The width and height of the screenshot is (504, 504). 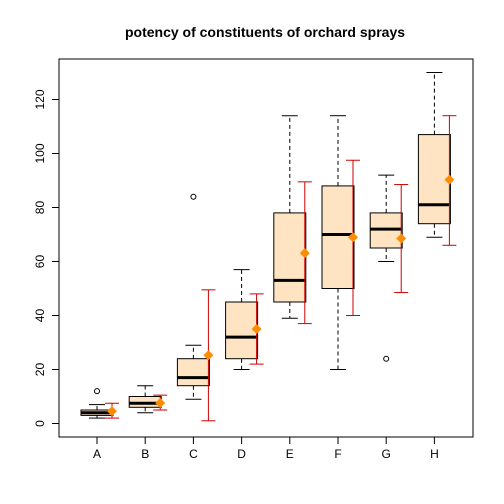 What do you see at coordinates (193, 454) in the screenshot?
I see `x-tick-label: C` at bounding box center [193, 454].